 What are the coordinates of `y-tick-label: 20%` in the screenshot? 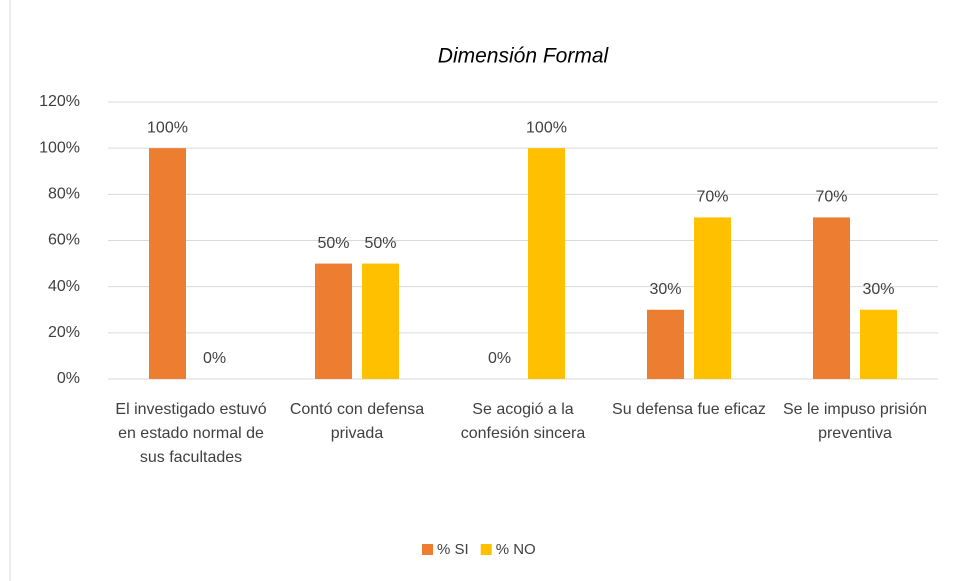 It's located at (64, 332).